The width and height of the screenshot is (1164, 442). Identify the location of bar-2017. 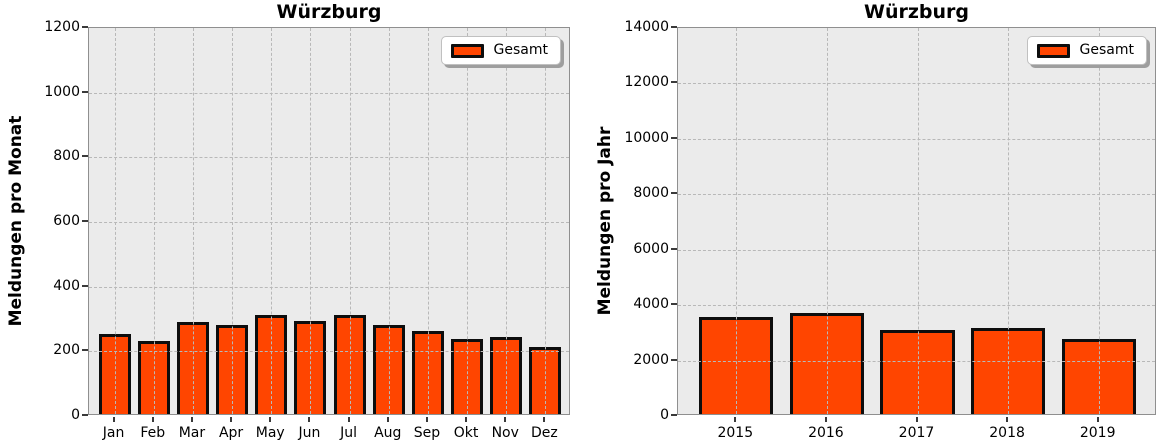
(917, 372).